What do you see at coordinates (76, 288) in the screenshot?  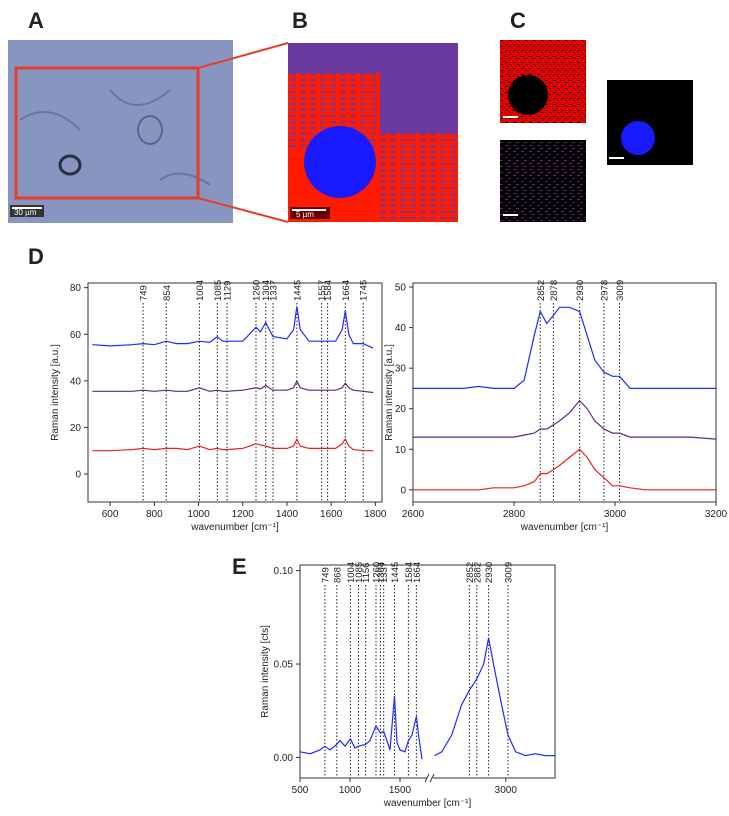 I see `y-tick-label: 80` at bounding box center [76, 288].